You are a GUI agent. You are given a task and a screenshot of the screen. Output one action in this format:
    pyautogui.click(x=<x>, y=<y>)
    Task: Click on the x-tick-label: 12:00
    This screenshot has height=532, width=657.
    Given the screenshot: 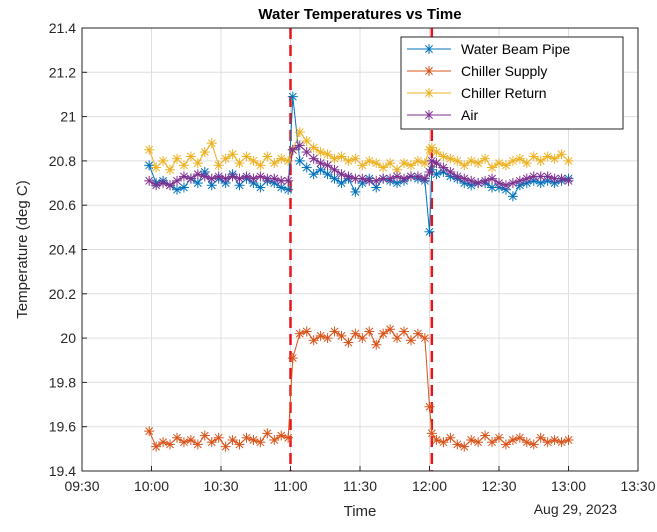 What is the action you would take?
    pyautogui.click(x=429, y=486)
    